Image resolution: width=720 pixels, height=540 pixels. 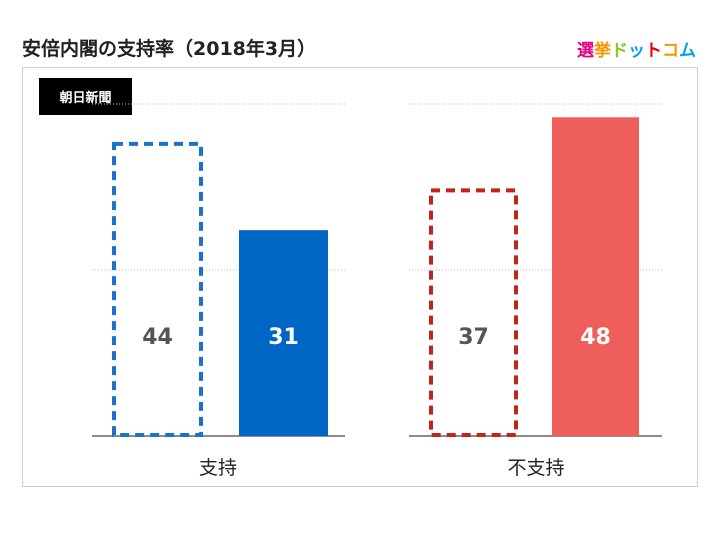 I want to click on logo-char: ト, so click(x=653, y=51).